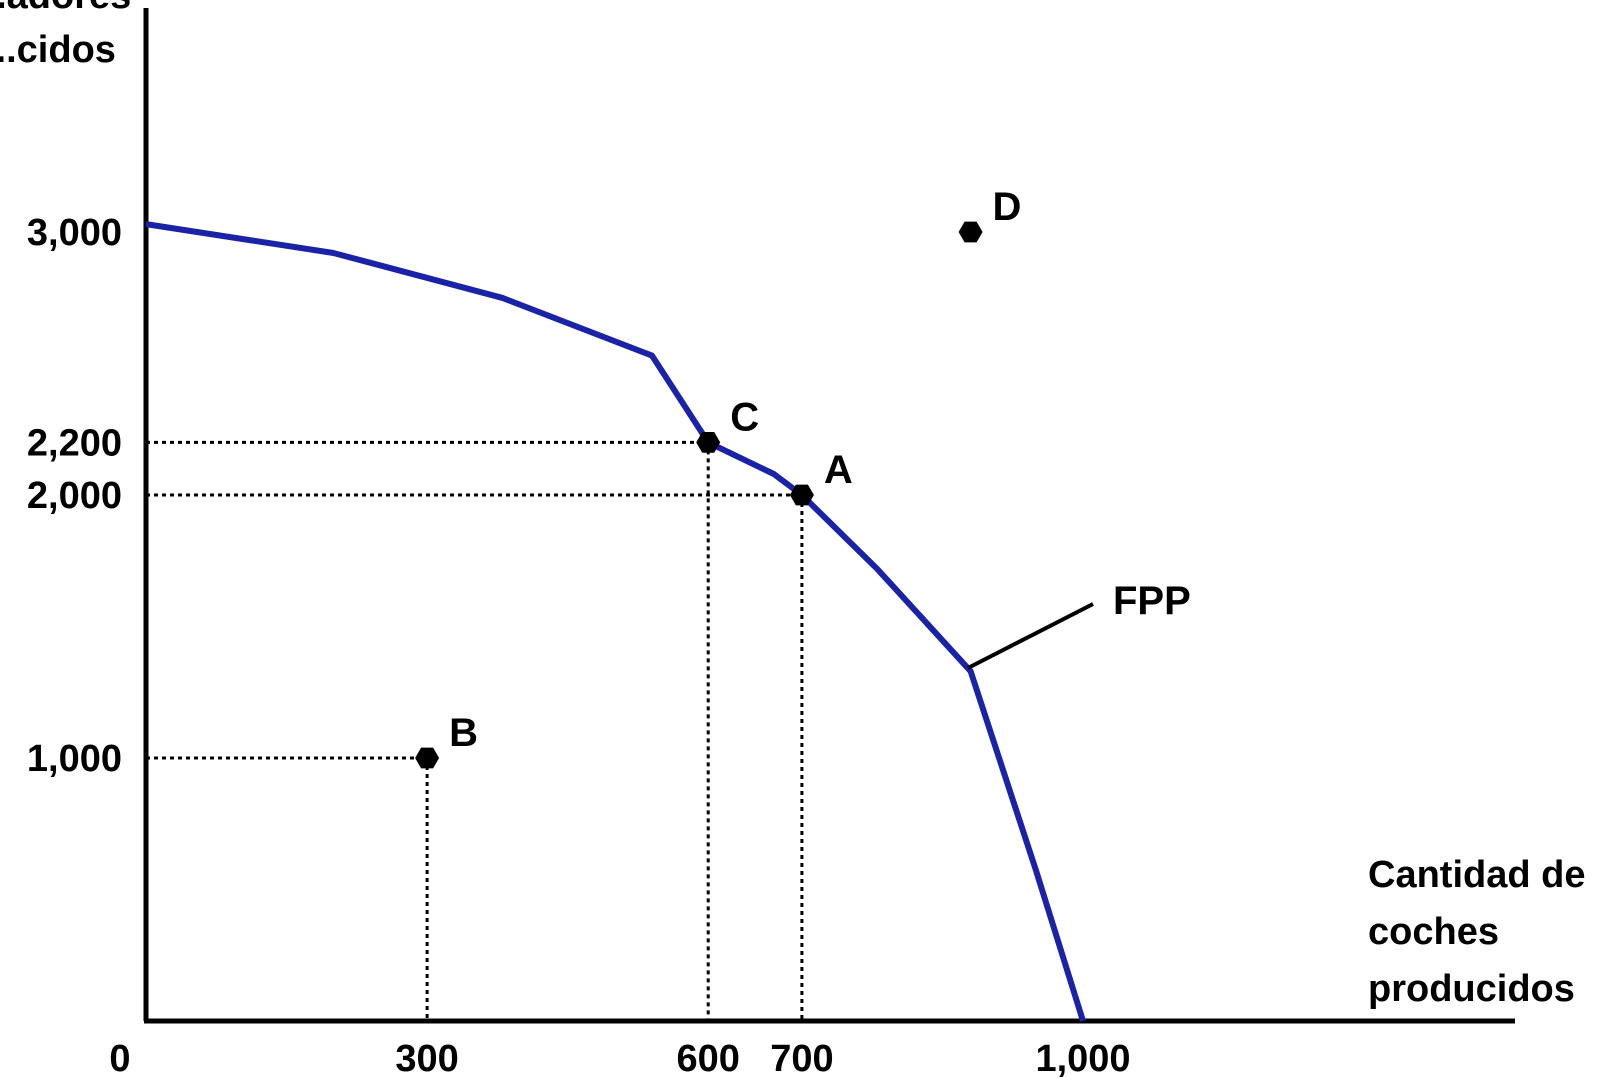 Image resolution: width=1612 pixels, height=1079 pixels. I want to click on y-tick-label: 1,000, so click(74, 759).